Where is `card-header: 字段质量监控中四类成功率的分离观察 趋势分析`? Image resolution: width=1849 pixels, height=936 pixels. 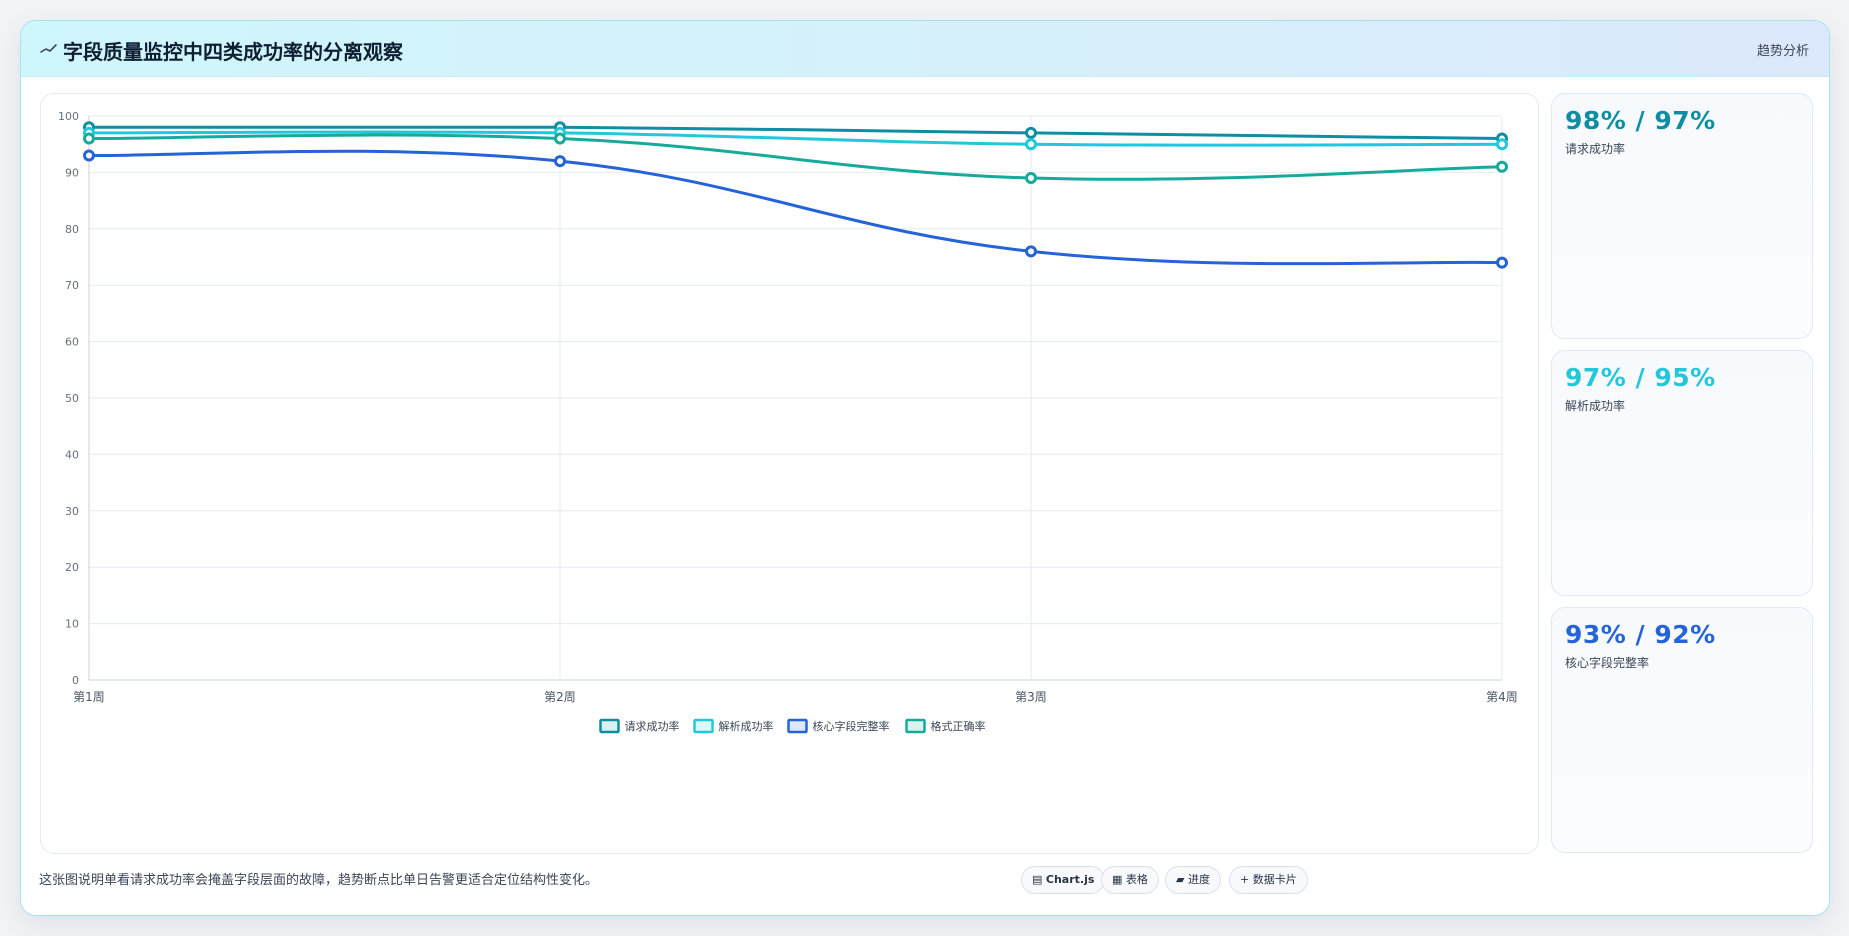 card-header: 字段质量监控中四类成功率的分离观察 趋势分析 is located at coordinates (925, 49).